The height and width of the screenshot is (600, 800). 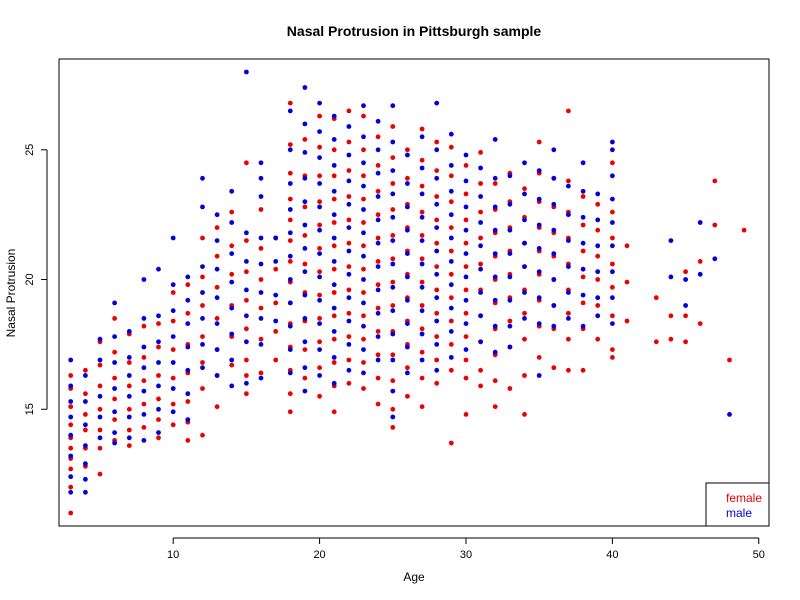 What do you see at coordinates (744, 498) in the screenshot?
I see `legend-label-female: female` at bounding box center [744, 498].